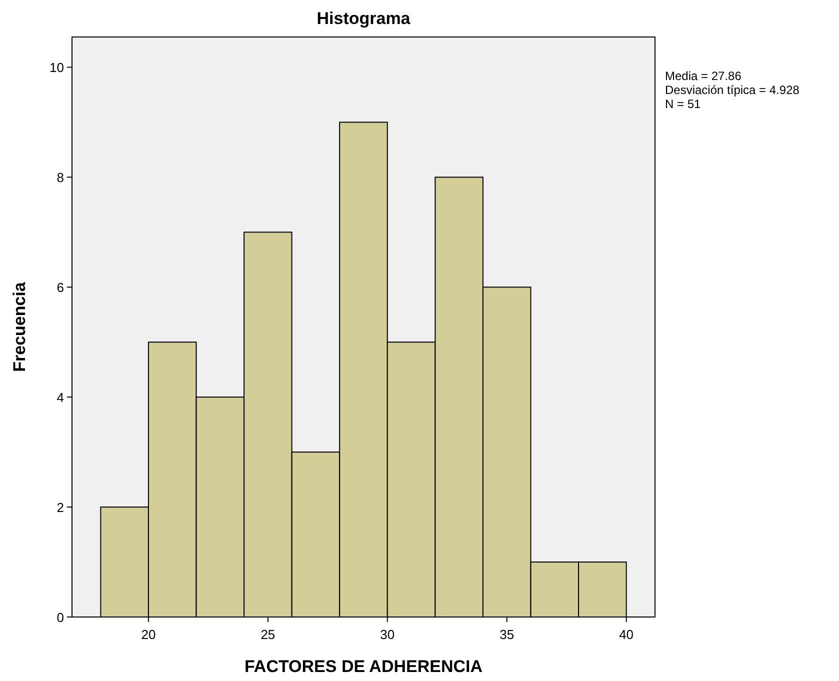 This screenshot has width=839, height=681. I want to click on x-tick-label: 20, so click(148, 634).